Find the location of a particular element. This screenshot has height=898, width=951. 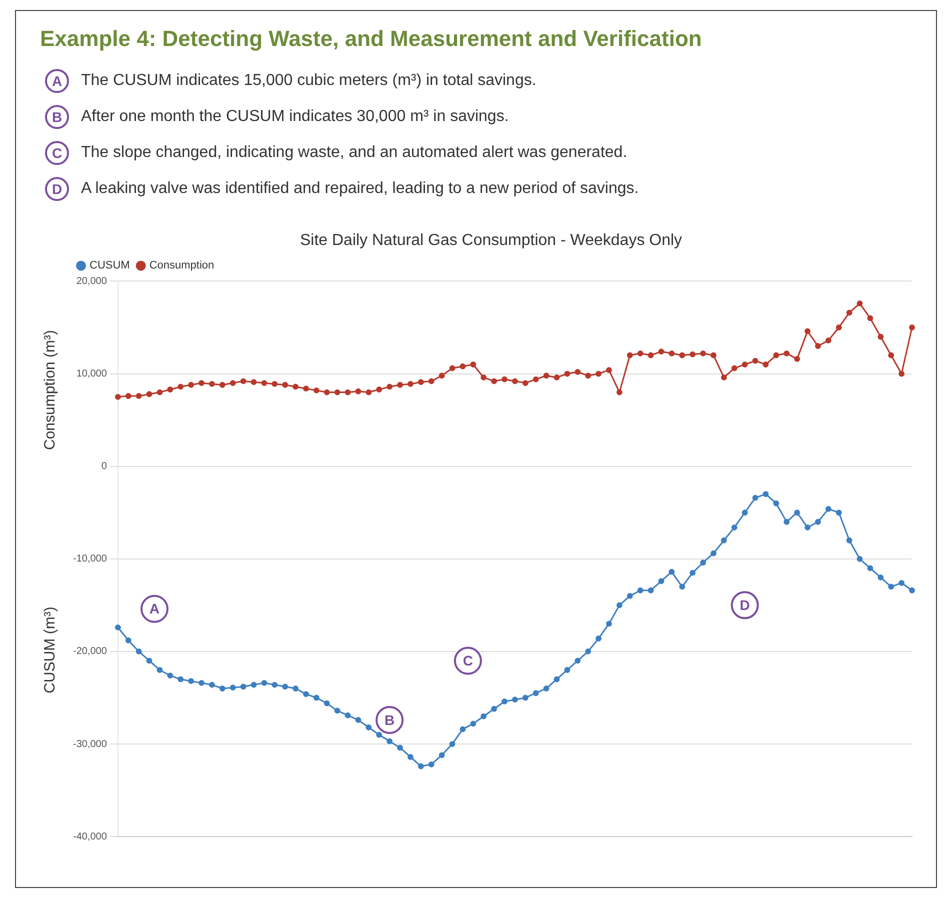

y-tick-label: -20,000 is located at coordinates (90, 652).